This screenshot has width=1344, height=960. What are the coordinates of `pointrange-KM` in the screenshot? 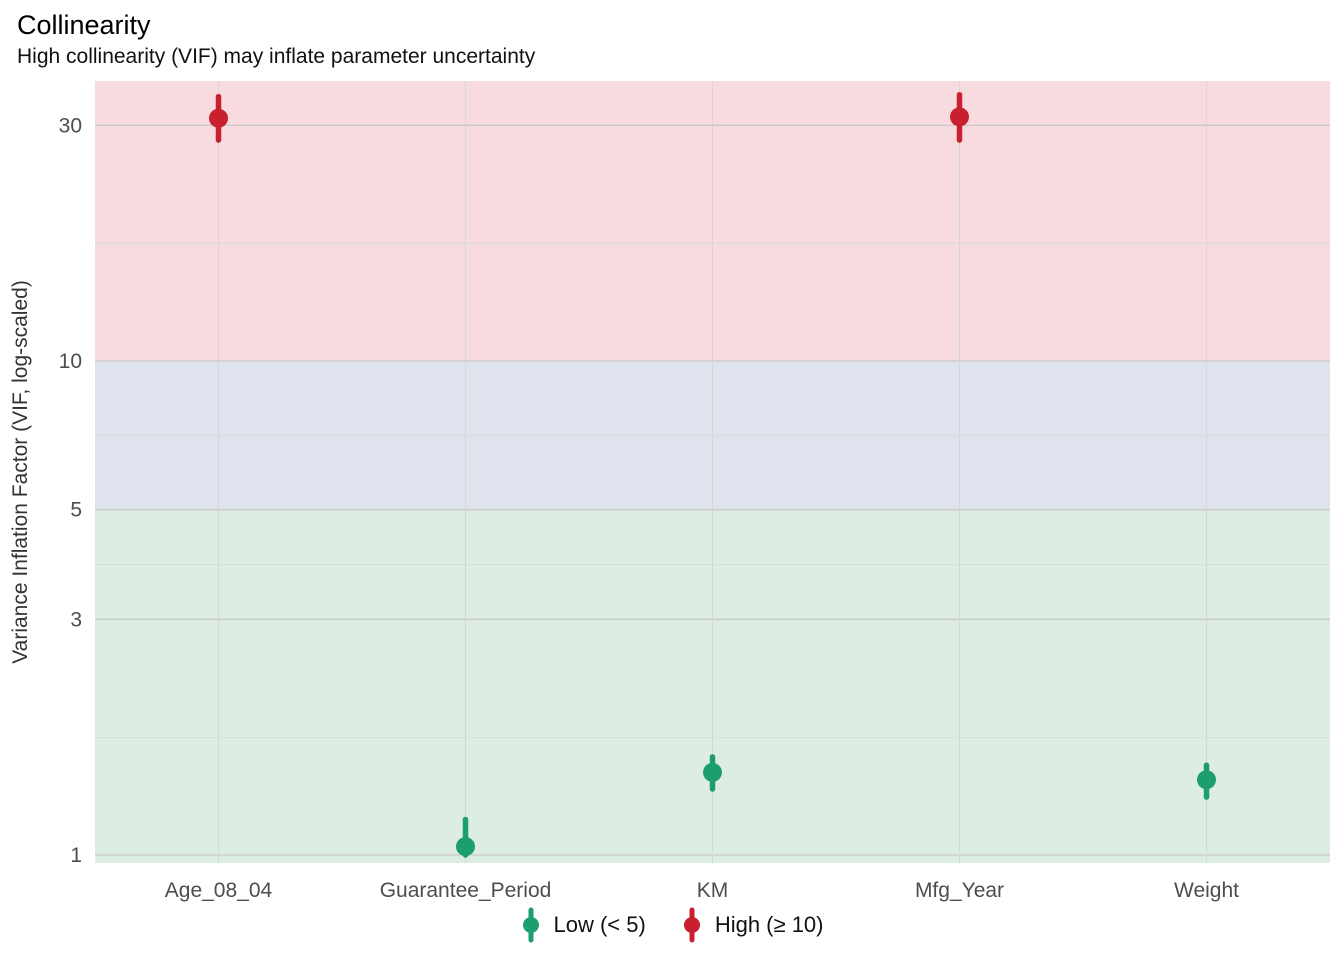 It's located at (712, 773).